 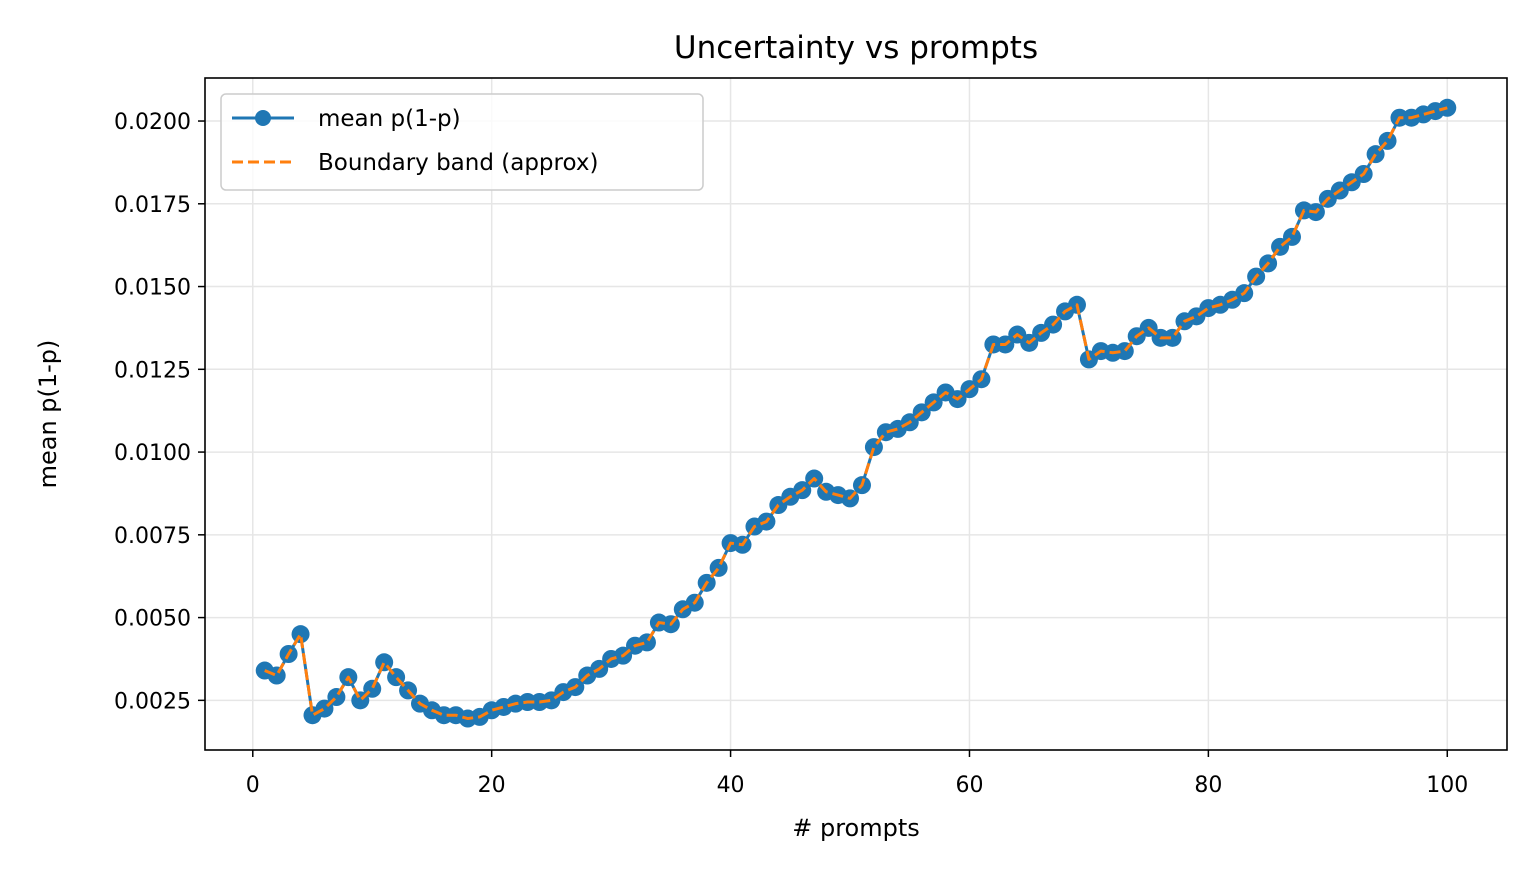 What do you see at coordinates (969, 785) in the screenshot?
I see `x-tick-label: 60` at bounding box center [969, 785].